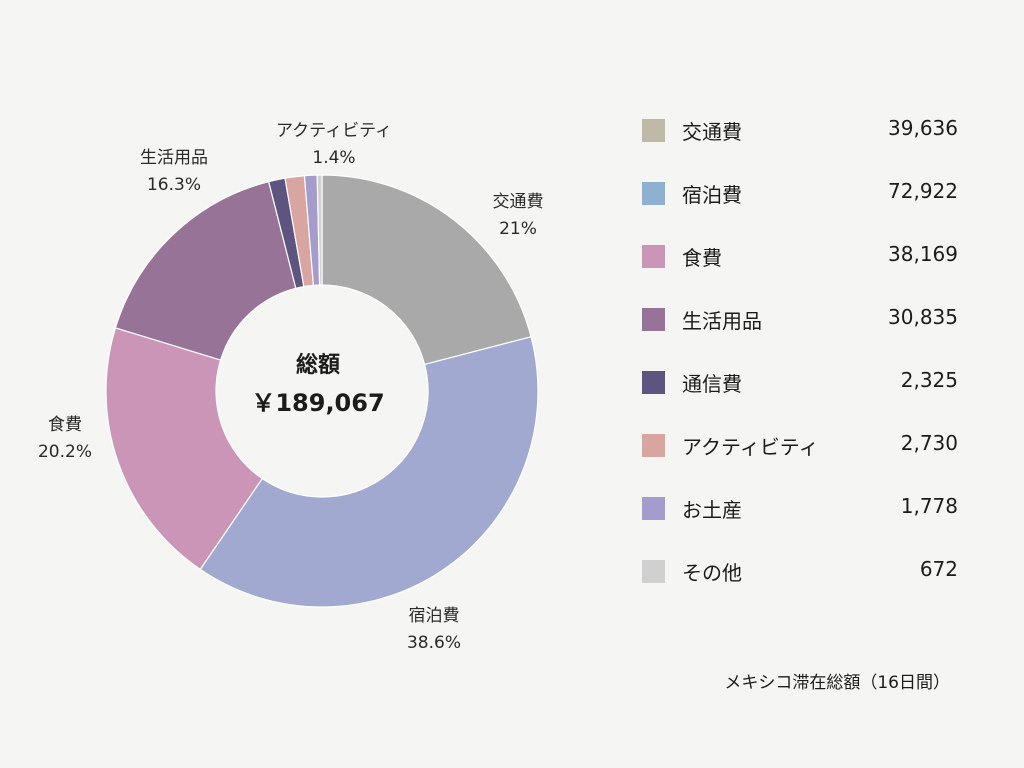 This screenshot has width=1024, height=768. What do you see at coordinates (802, 380) in the screenshot?
I see `legend-item: 通信費 2,325` at bounding box center [802, 380].